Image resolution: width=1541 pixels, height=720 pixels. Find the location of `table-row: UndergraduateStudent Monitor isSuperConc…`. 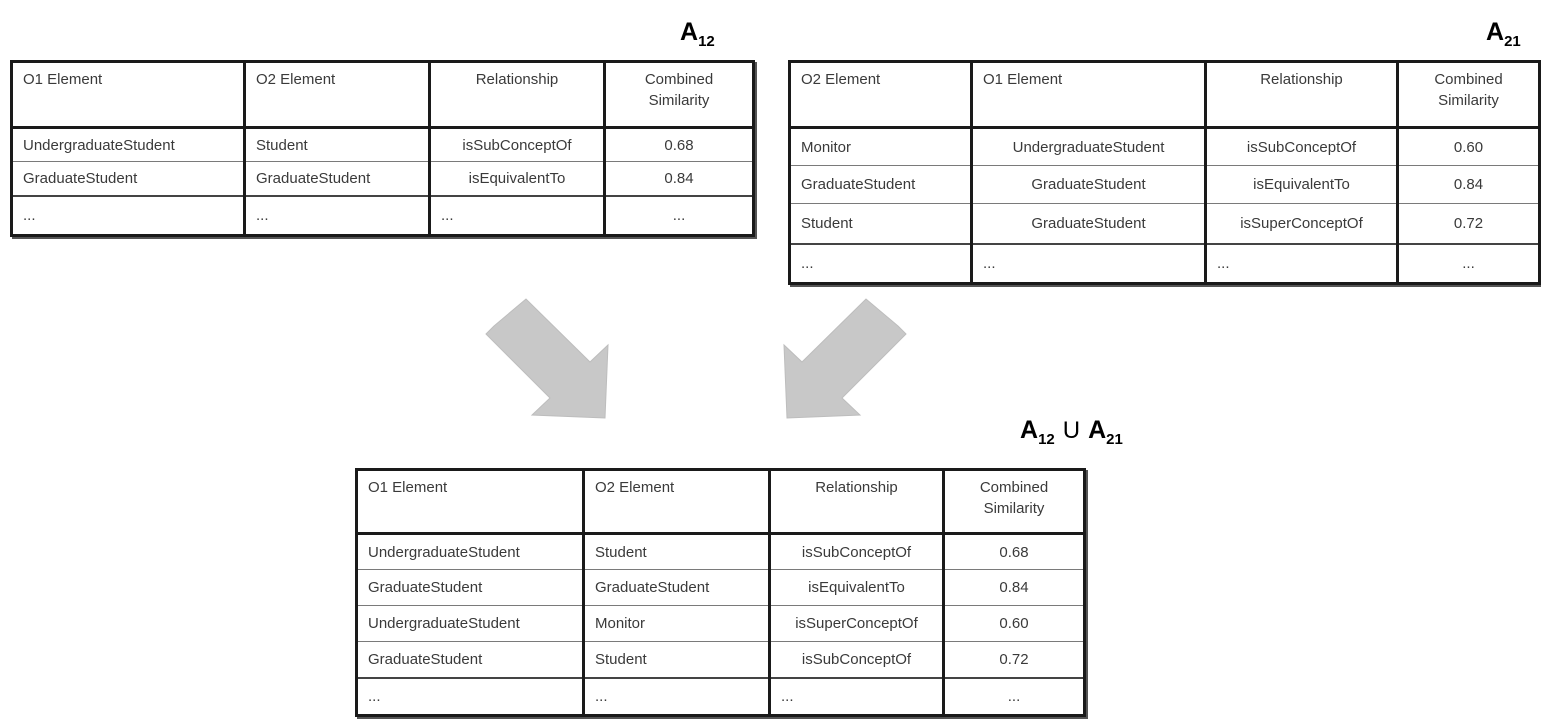

table-row: UndergraduateStudent Monitor isSuperConc… is located at coordinates (720, 623).